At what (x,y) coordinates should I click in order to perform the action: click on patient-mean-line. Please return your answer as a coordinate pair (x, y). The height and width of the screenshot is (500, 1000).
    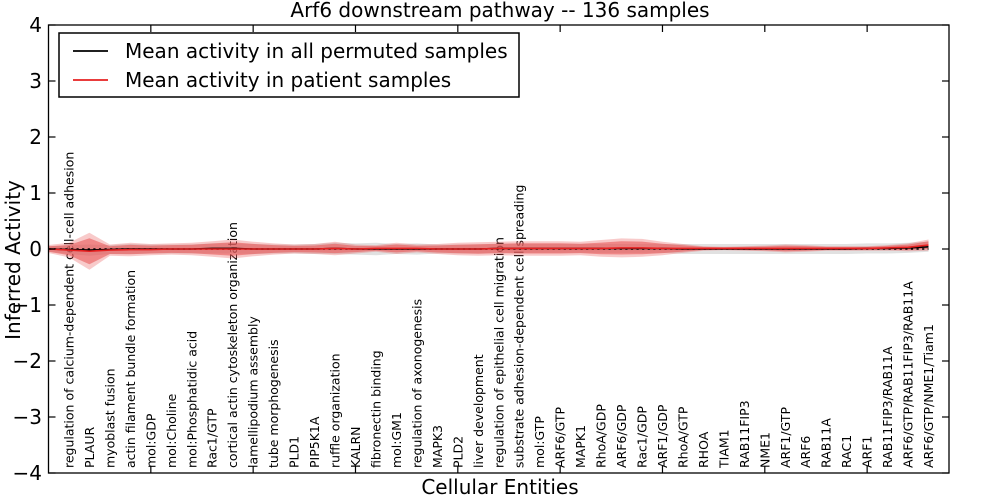
    Looking at the image, I should click on (488, 248).